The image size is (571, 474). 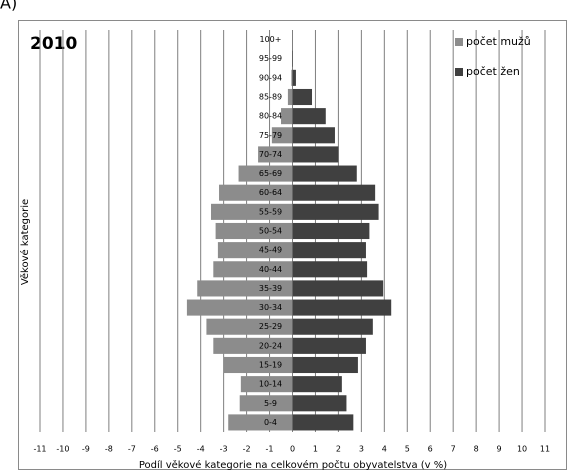 What do you see at coordinates (545, 449) in the screenshot?
I see `x-tick-label: 11` at bounding box center [545, 449].